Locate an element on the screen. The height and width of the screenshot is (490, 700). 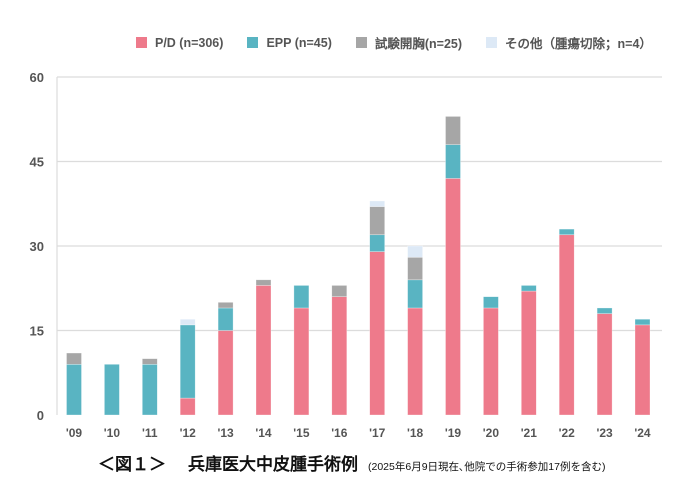
figure-label: ＜図１＞ is located at coordinates (132, 464).